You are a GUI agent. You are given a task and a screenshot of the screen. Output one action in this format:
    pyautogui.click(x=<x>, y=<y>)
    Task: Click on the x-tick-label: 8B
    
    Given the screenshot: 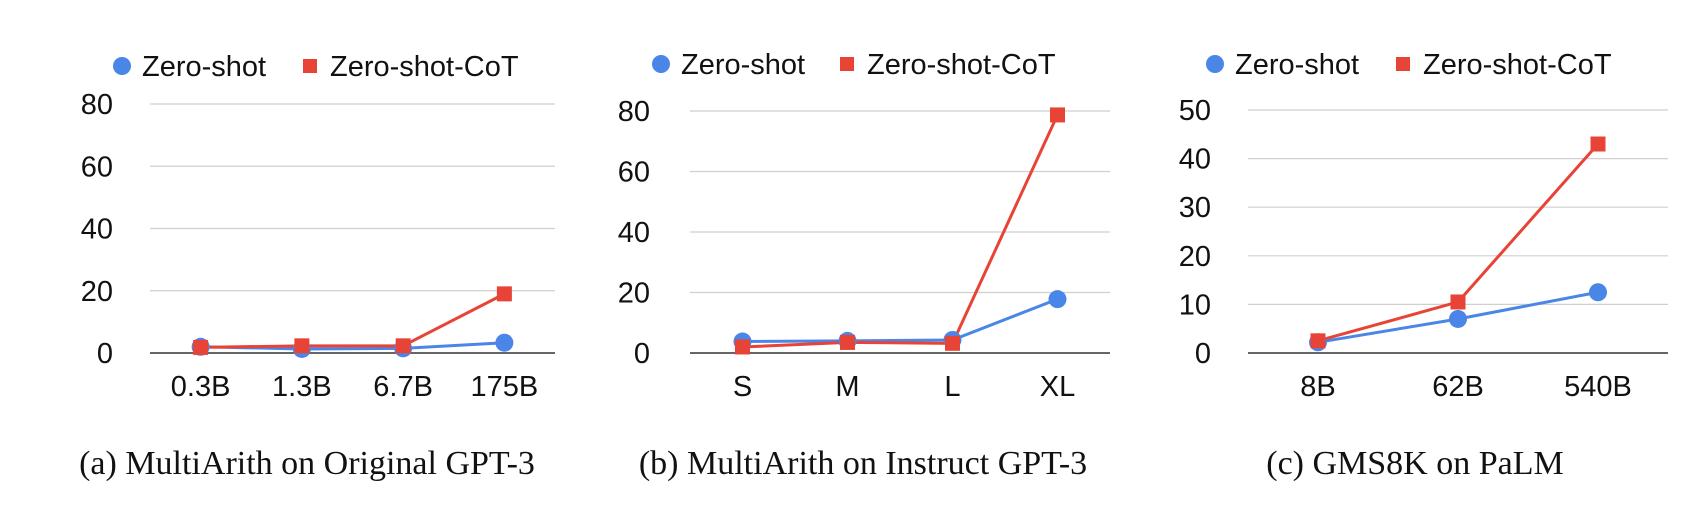 What is the action you would take?
    pyautogui.click(x=1317, y=387)
    